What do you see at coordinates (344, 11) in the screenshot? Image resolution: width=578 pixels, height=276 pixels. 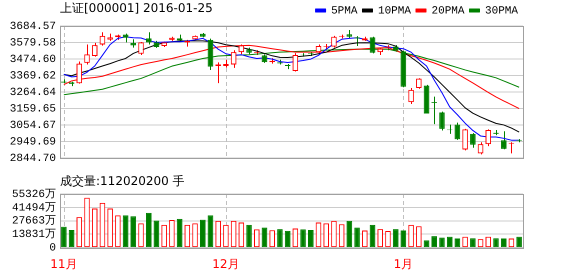 I see `legend-label: 5PMA` at bounding box center [344, 11].